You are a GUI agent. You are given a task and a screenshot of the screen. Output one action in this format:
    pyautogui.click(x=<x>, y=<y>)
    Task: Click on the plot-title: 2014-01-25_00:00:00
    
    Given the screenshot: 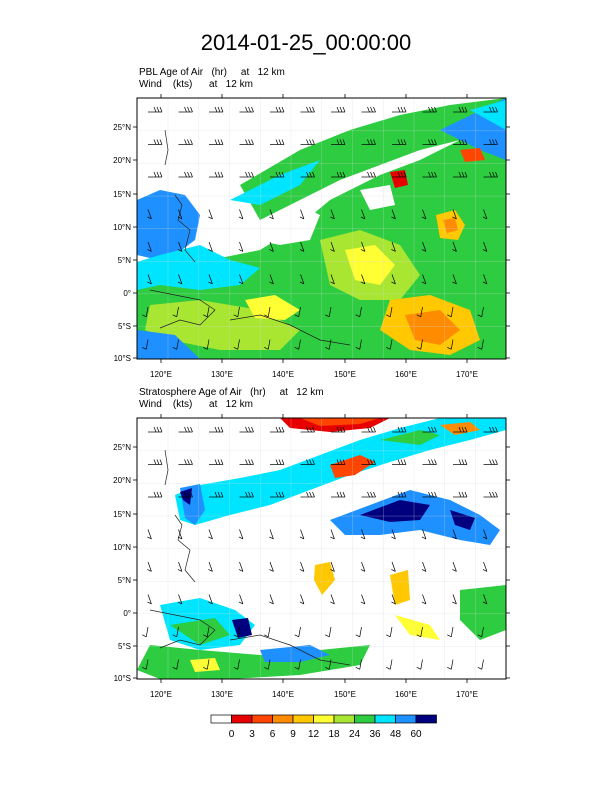 What is the action you would take?
    pyautogui.click(x=306, y=42)
    